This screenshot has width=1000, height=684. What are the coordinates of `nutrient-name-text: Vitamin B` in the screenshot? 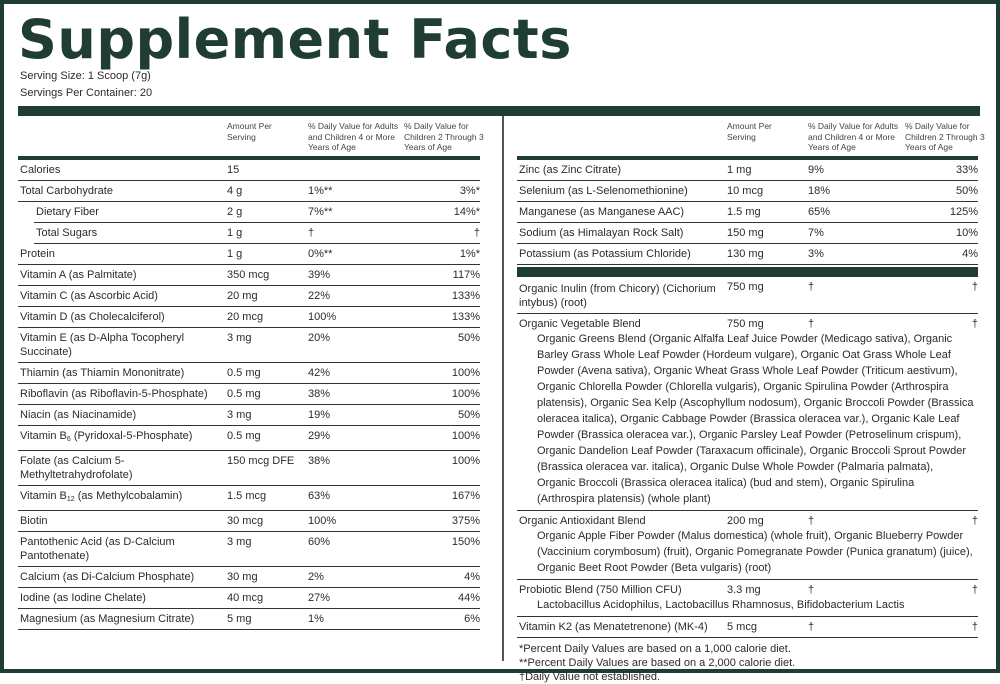 It's located at (43, 496).